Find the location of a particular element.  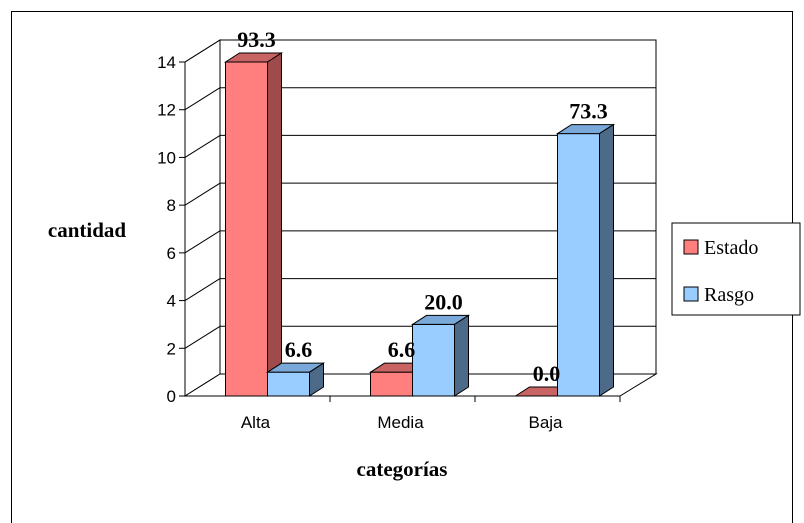

y-tick-label: 10 is located at coordinates (166, 157).